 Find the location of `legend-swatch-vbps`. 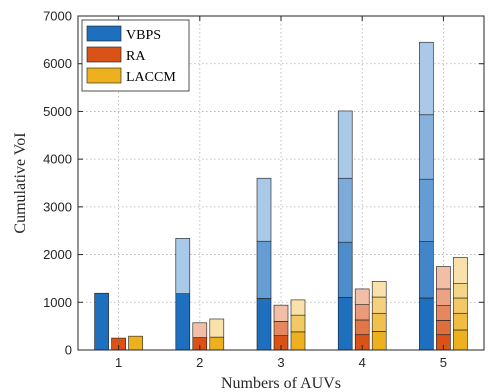

legend-swatch-vbps is located at coordinates (104, 33).